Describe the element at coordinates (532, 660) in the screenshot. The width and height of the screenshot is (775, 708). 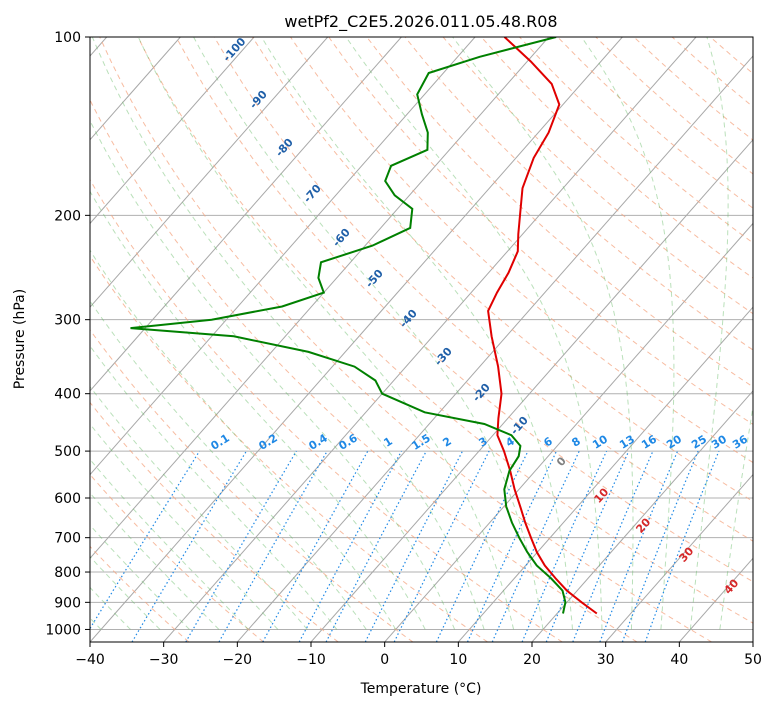
I see `x-tick-label: 20` at that location.